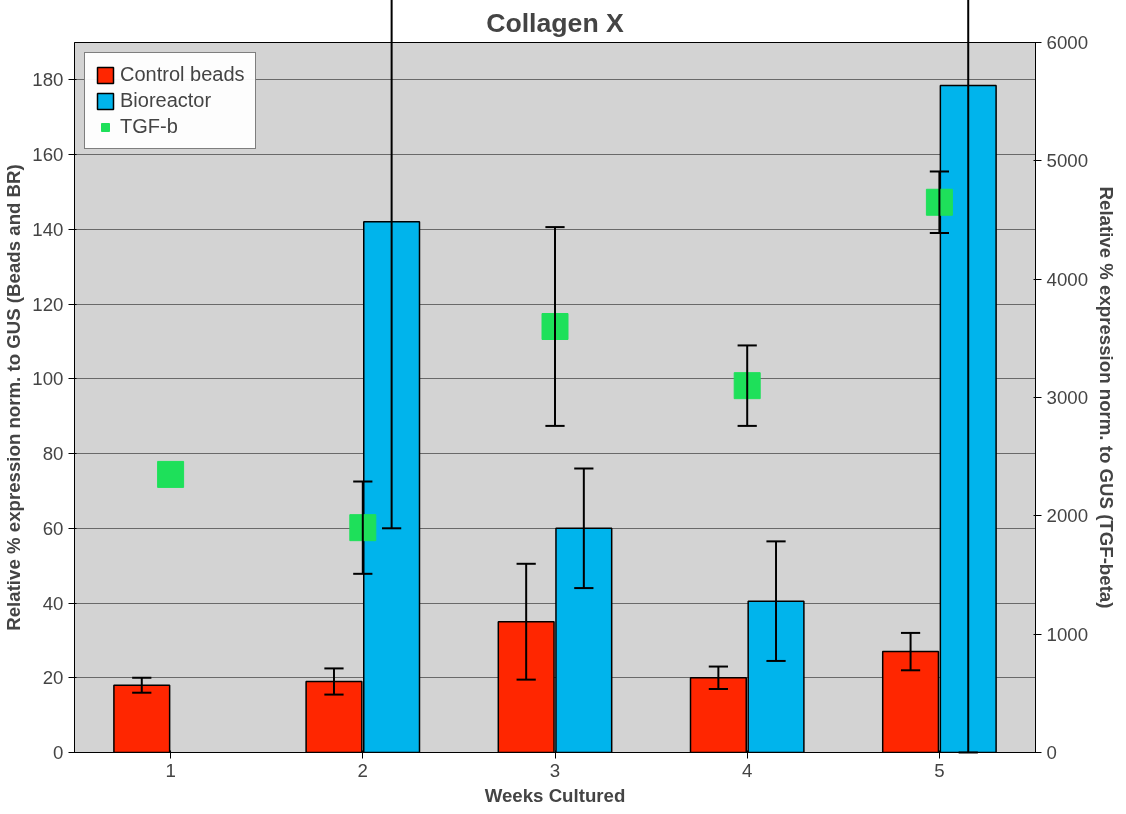 This screenshot has width=1126, height=814. I want to click on y2-tick-label: 3000, so click(1067, 397).